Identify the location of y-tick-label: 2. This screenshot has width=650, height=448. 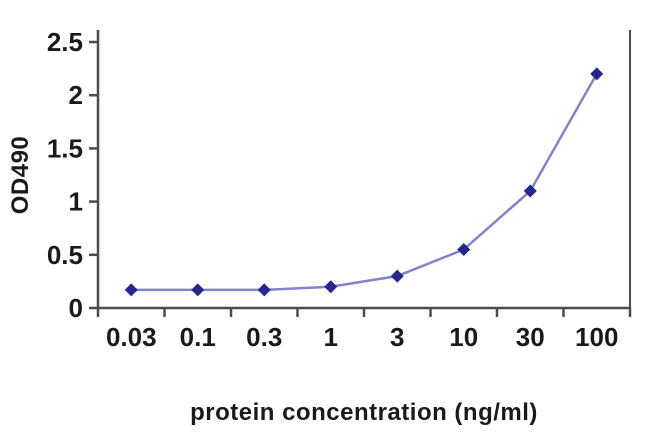
(76, 95).